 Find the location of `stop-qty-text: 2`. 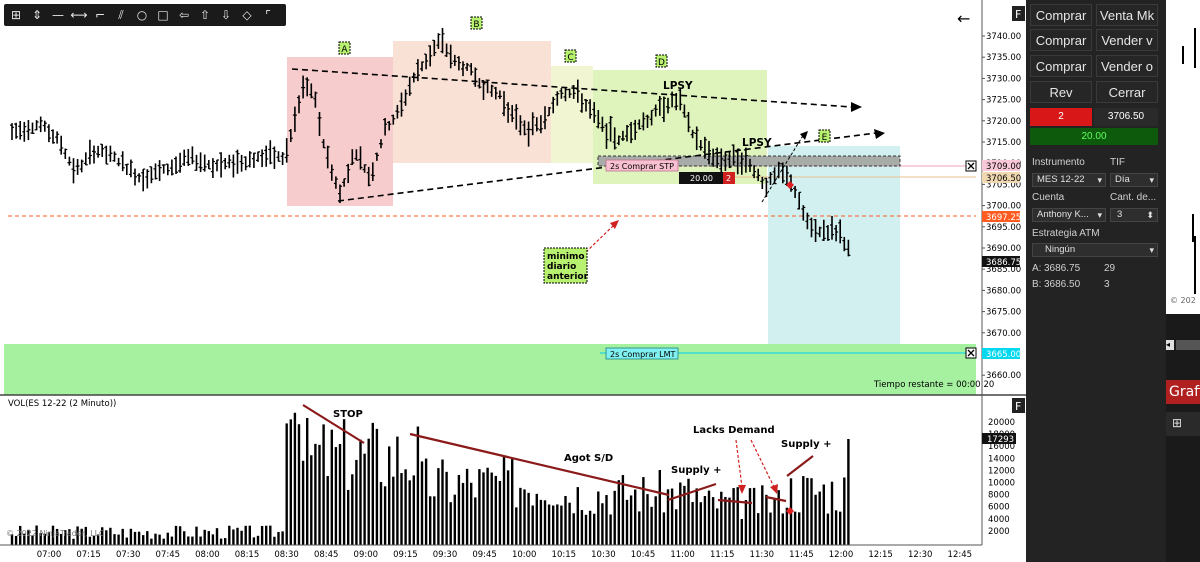

stop-qty-text: 2 is located at coordinates (728, 178).